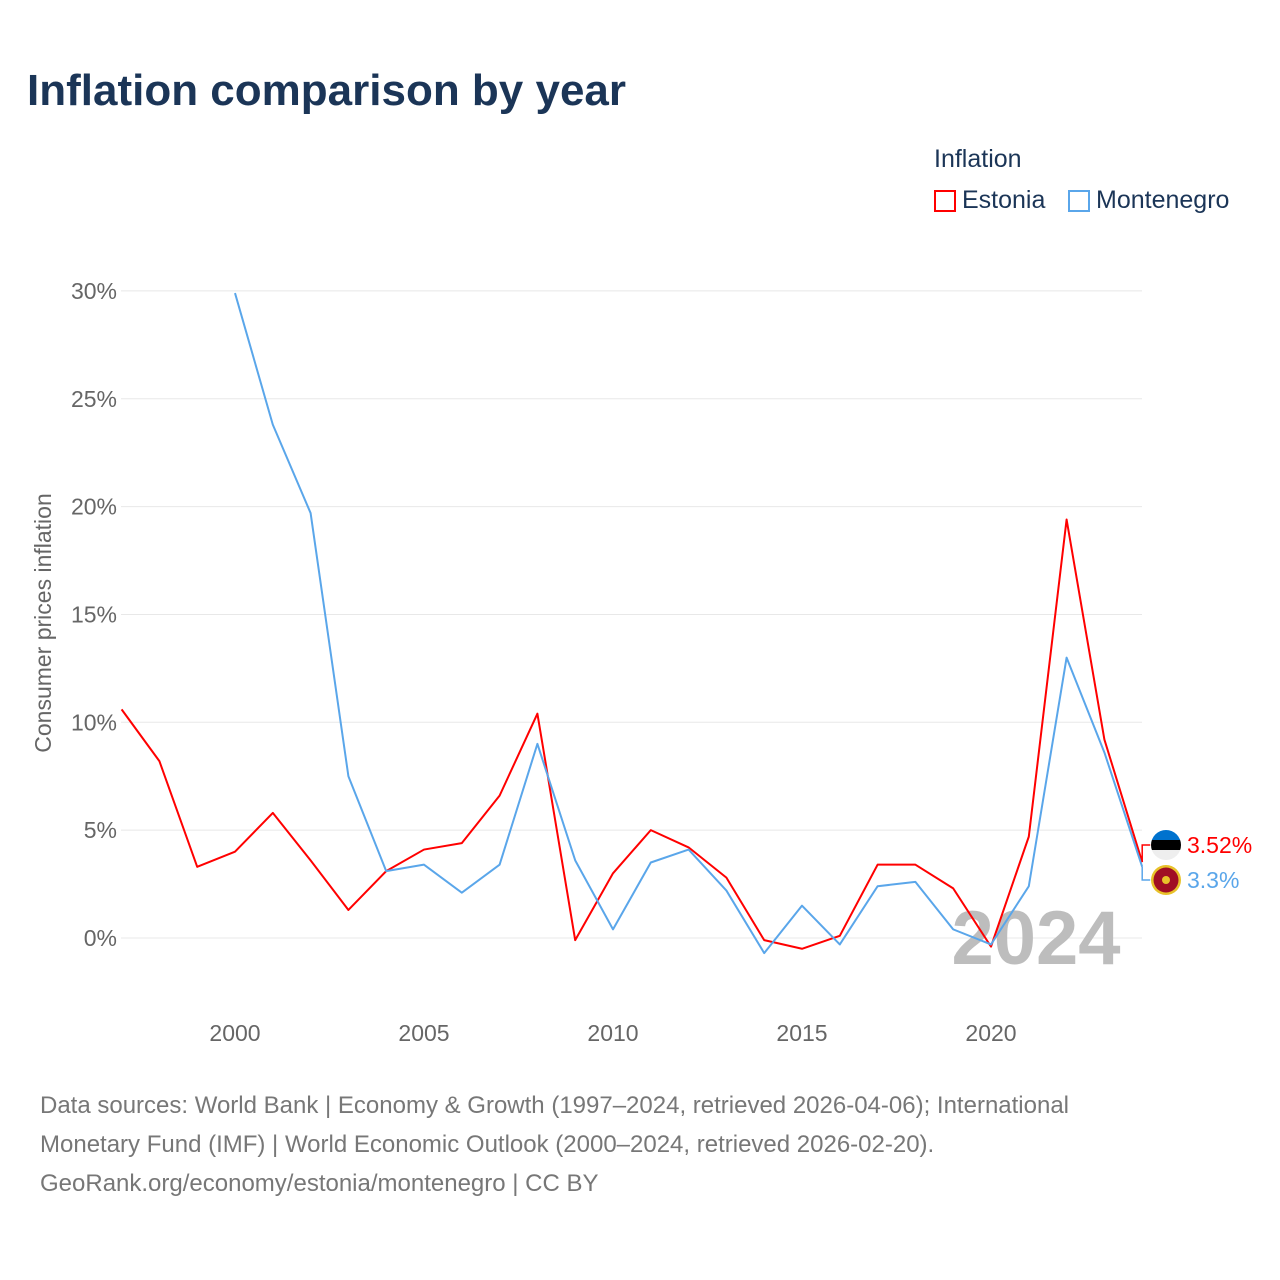  What do you see at coordinates (1166, 880) in the screenshot?
I see `flag-montenegro-icon` at bounding box center [1166, 880].